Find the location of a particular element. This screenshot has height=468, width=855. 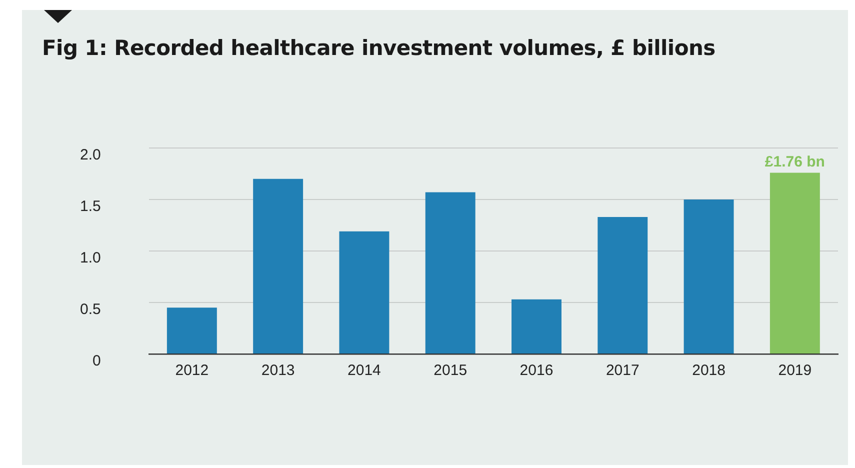

y-tick-label: 1.5 is located at coordinates (90, 207).